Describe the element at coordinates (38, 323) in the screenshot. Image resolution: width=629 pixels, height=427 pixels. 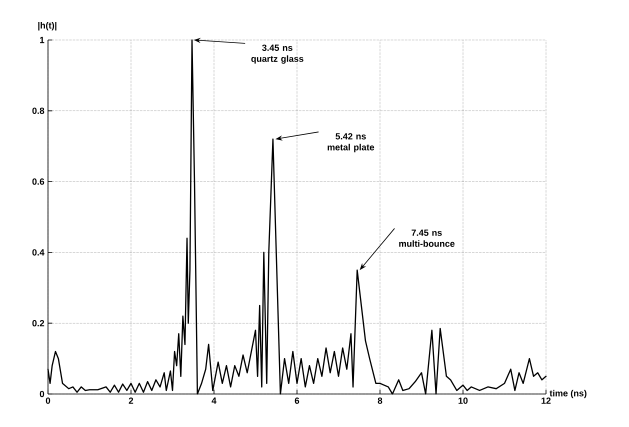
I see `y-tick-label: 0.2` at that location.